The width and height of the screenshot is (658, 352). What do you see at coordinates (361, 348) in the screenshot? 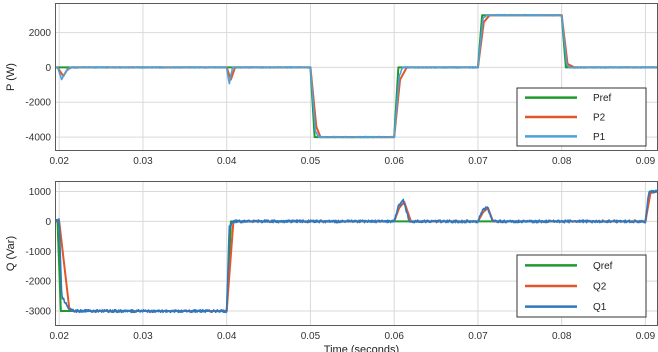
I see `x-axis-label: Time (seconds)` at bounding box center [361, 348].